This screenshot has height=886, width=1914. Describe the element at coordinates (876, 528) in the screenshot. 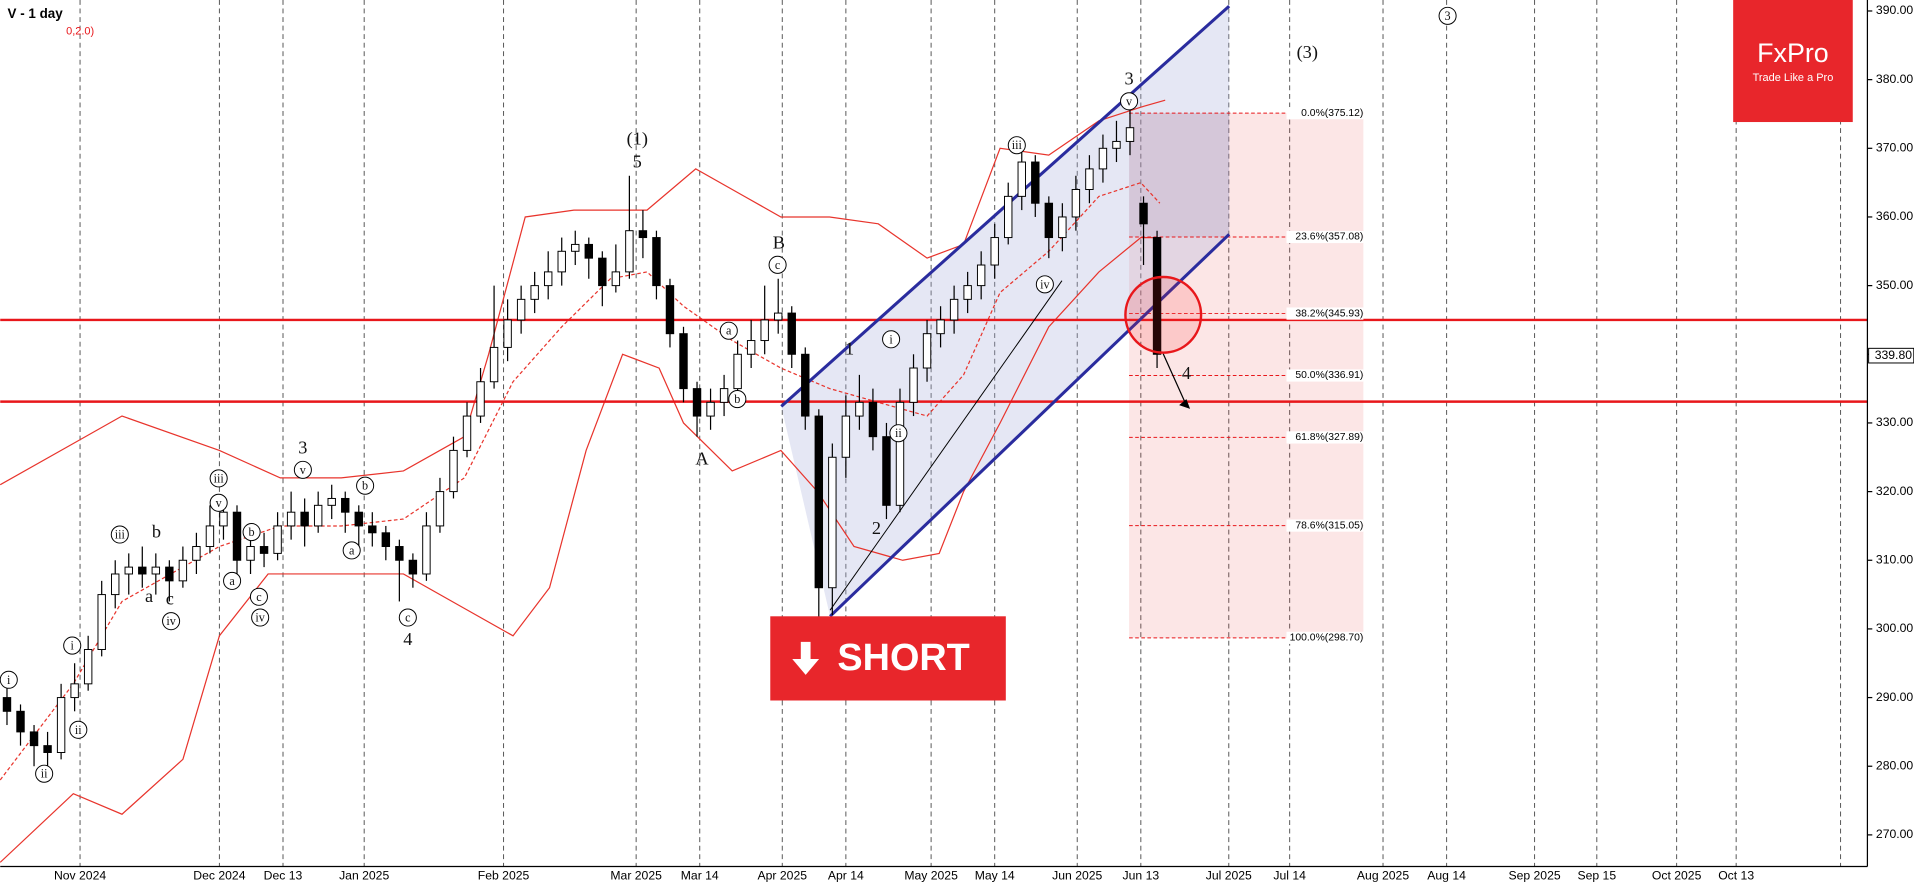

I see `wave-label: 2` at that location.